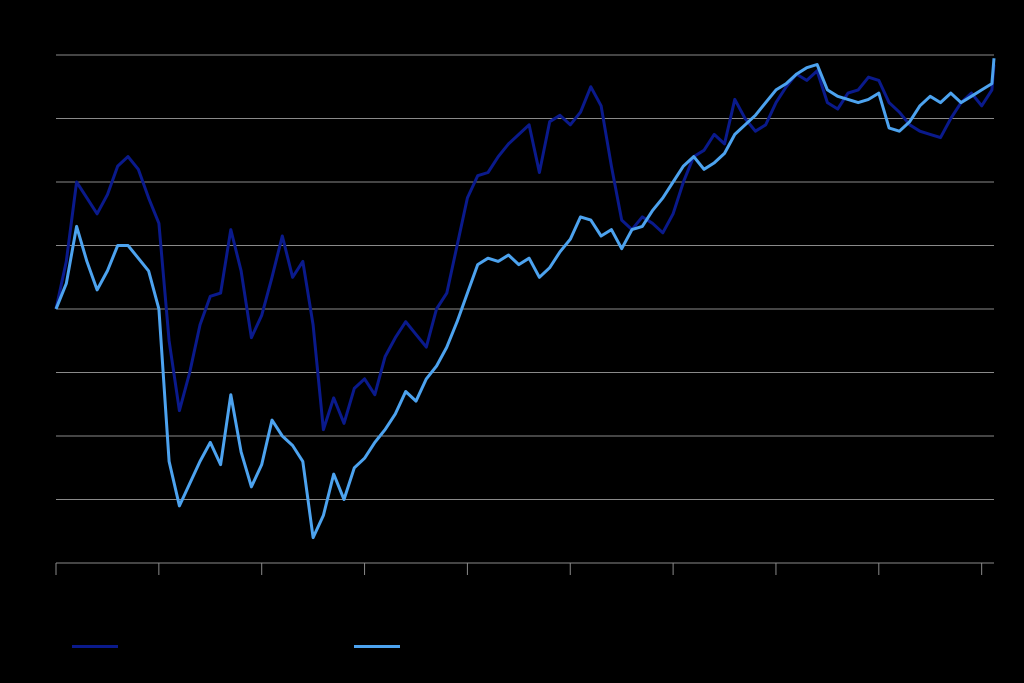 The height and width of the screenshot is (683, 1024). I want to click on legend-swatch-defensiva, so click(377, 646).